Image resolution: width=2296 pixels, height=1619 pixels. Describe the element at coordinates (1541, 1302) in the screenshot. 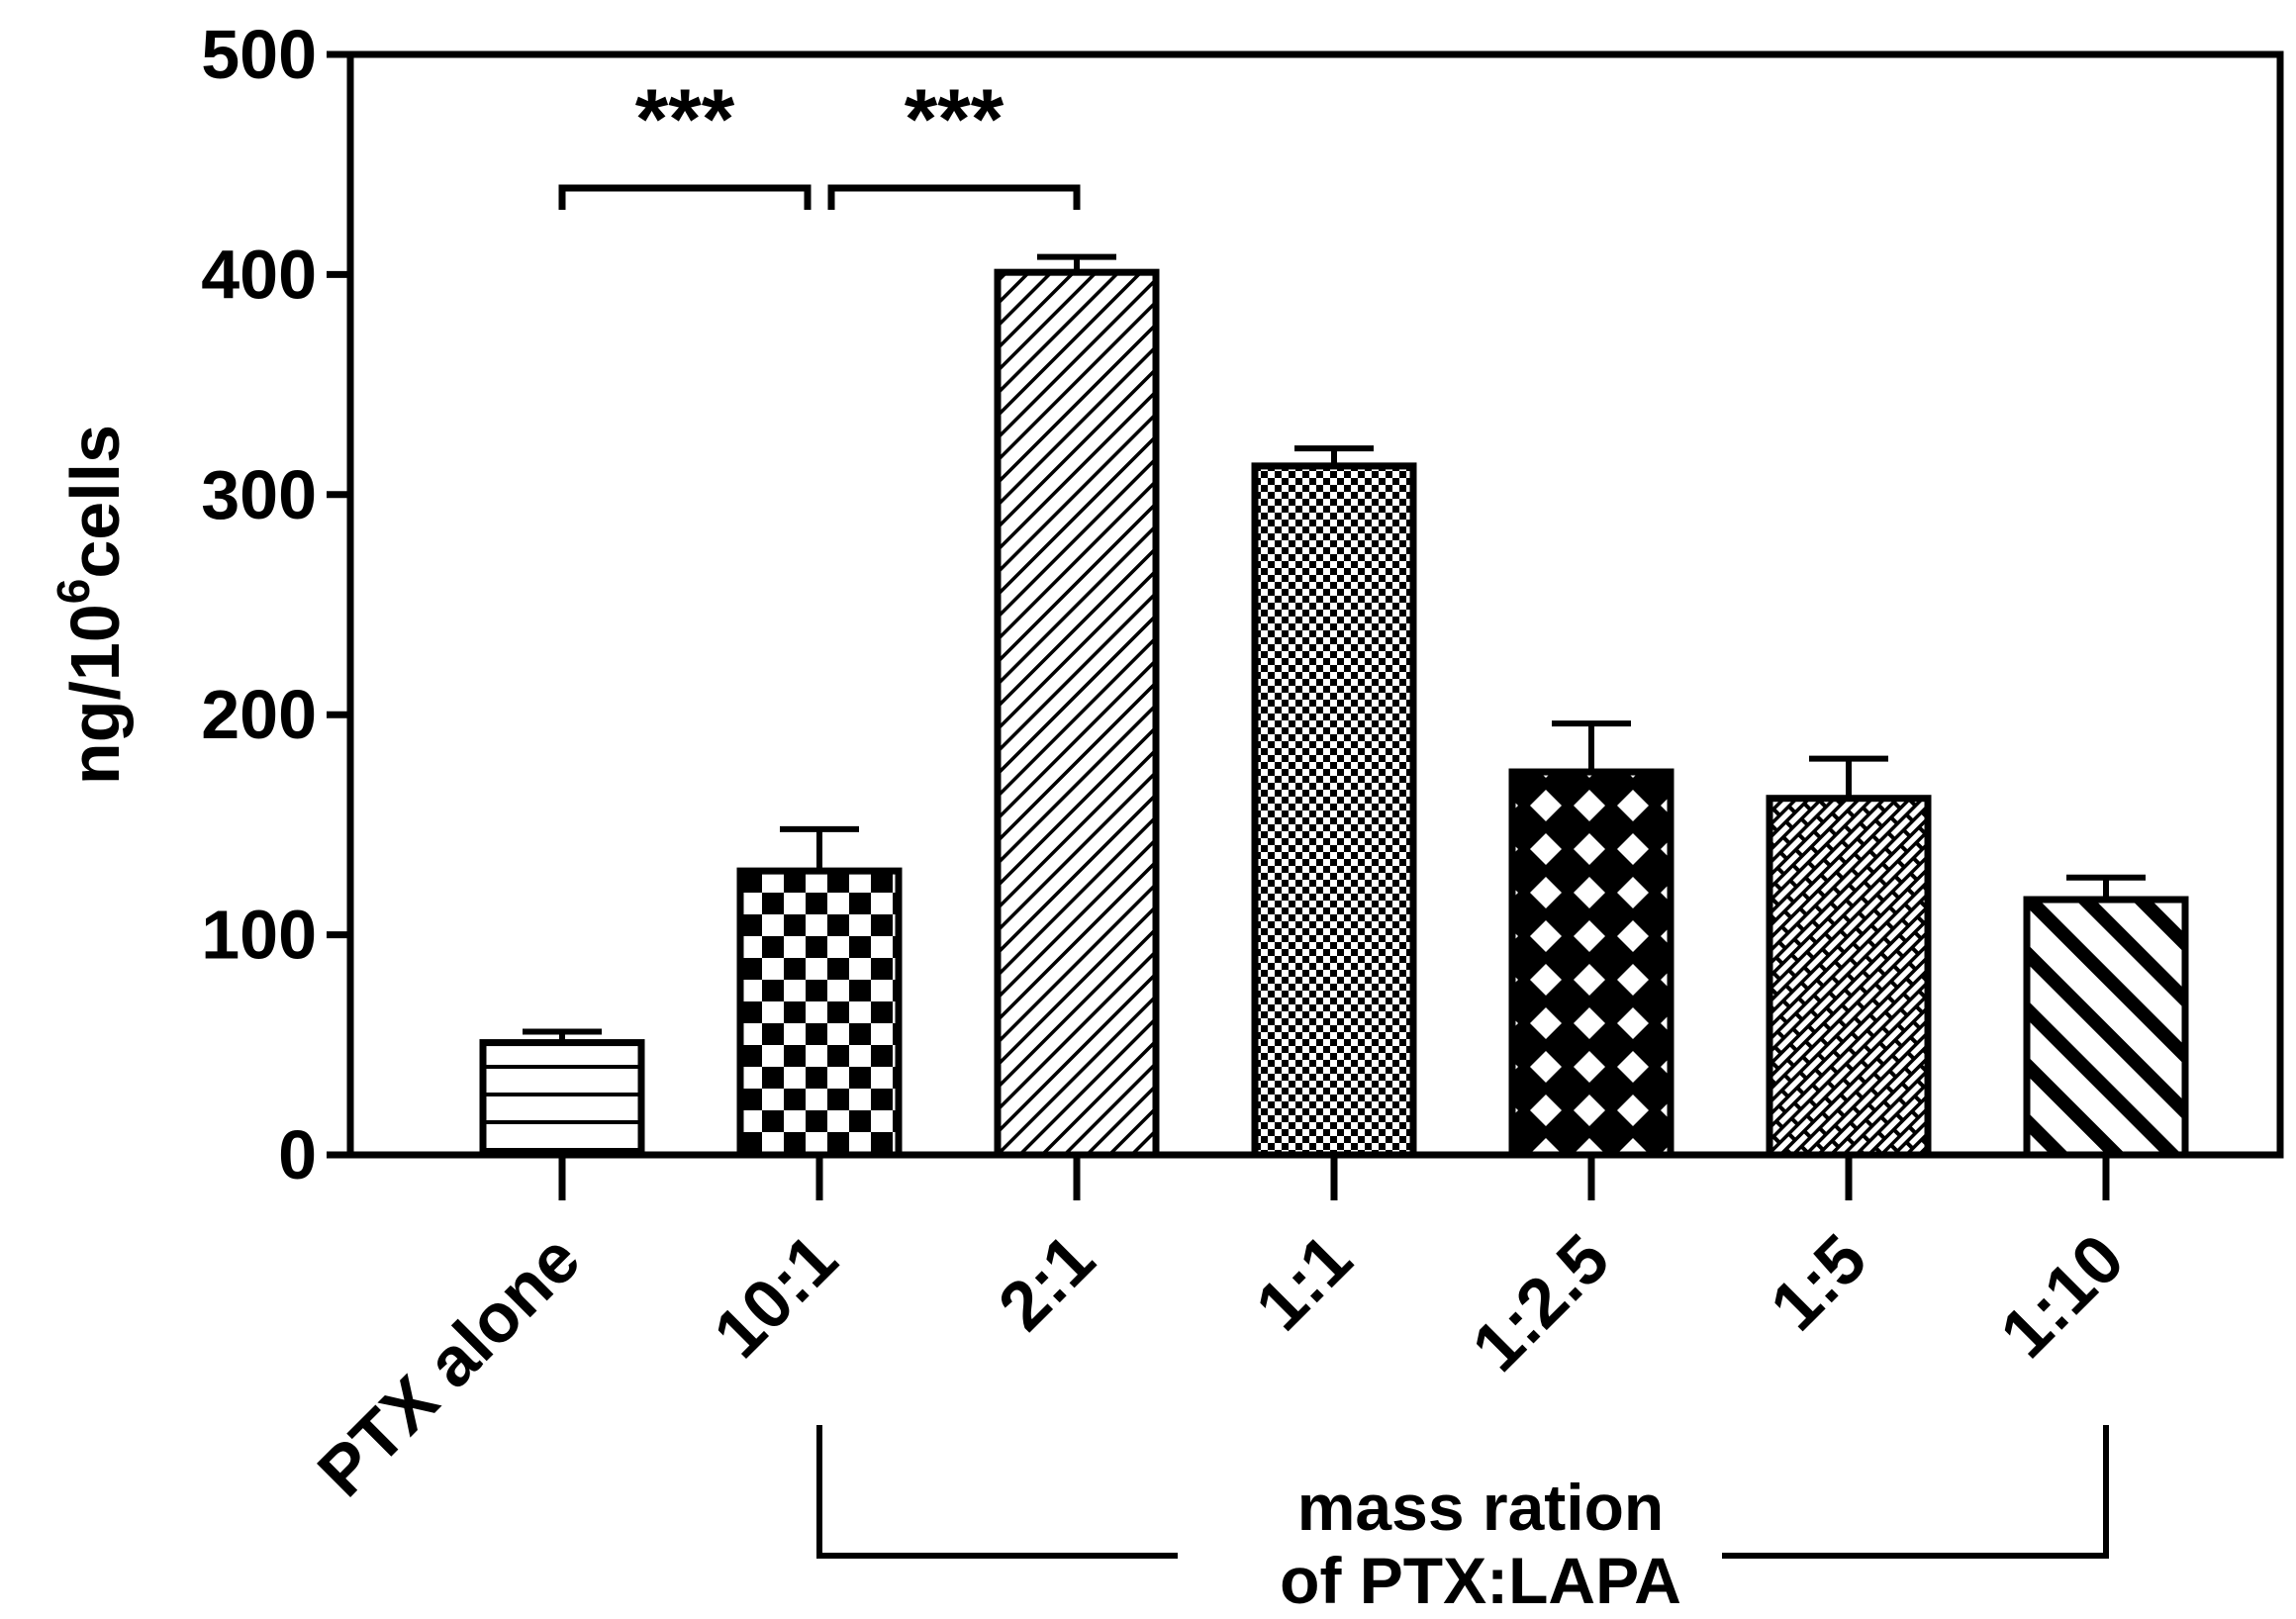

I see `x-tick-label: 1:2.5` at that location.